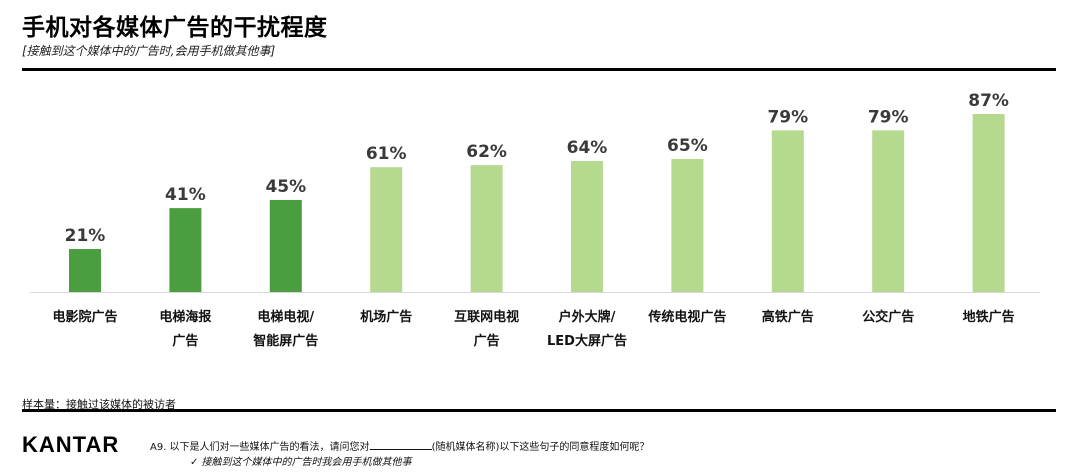 The height and width of the screenshot is (473, 1080). Describe the element at coordinates (540, 447) in the screenshot. I see `question-suffix: (随机媒体名称)以下这些句子的同意程度如何呢？` at that location.